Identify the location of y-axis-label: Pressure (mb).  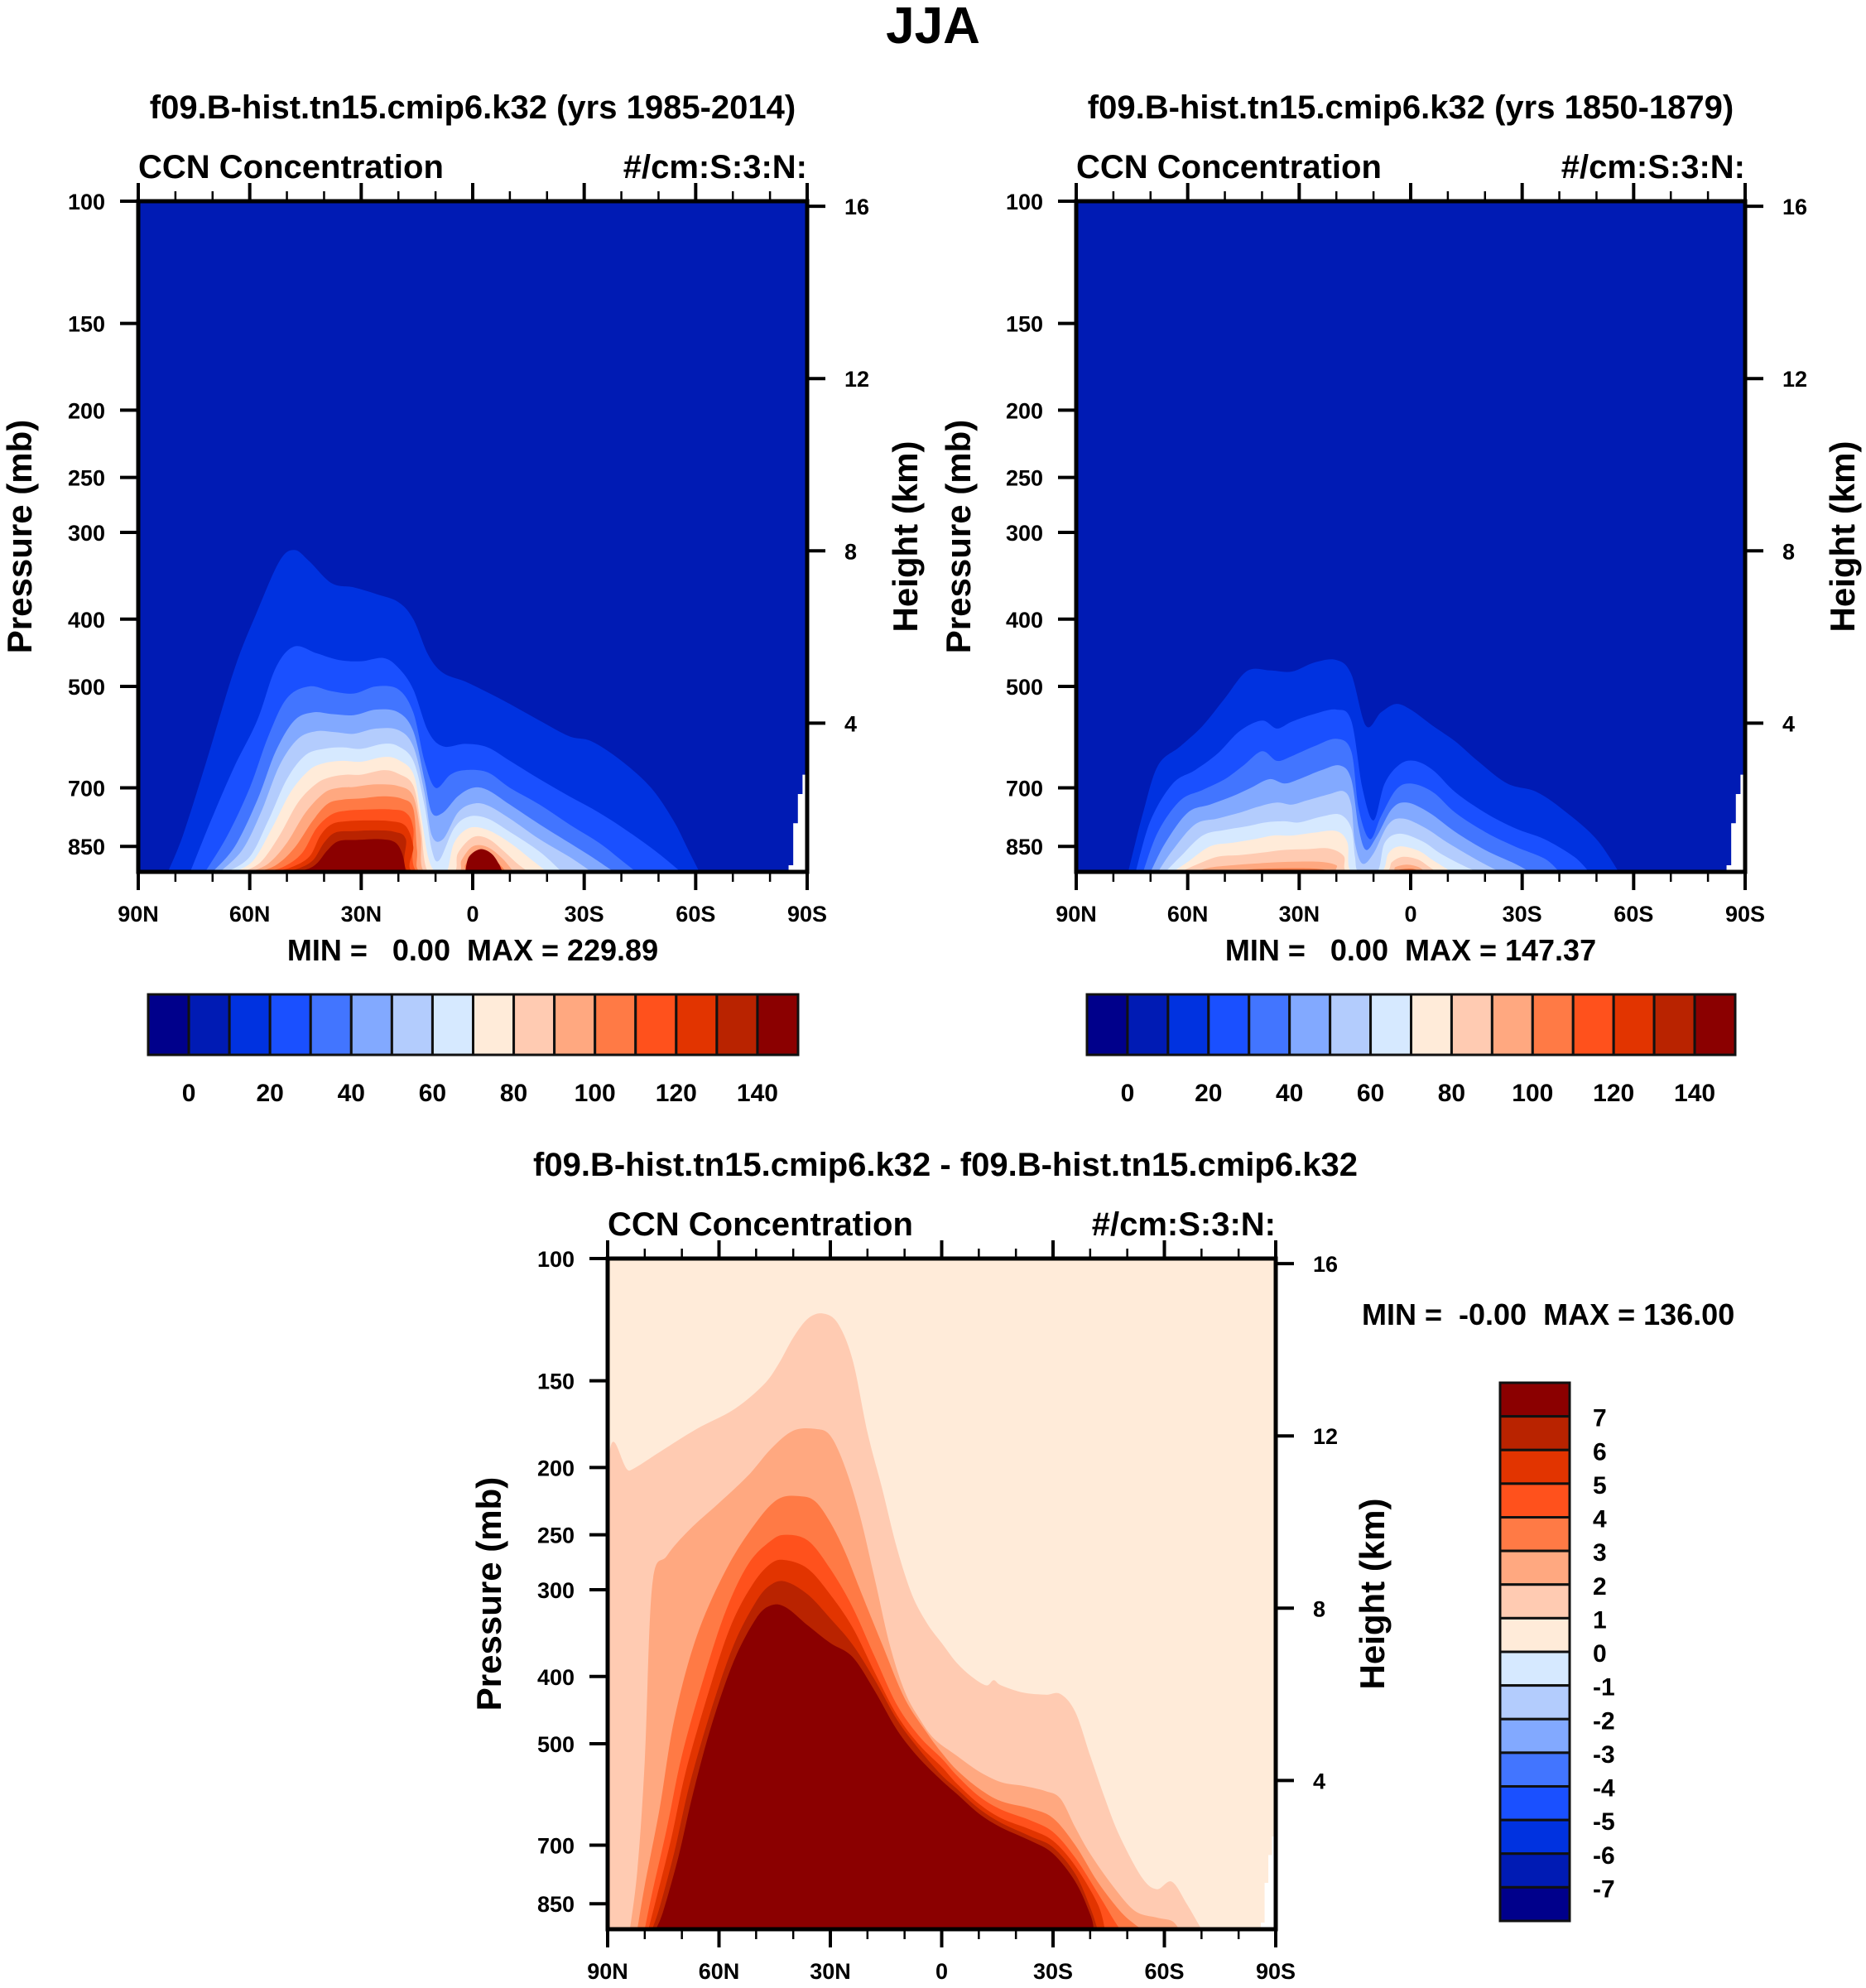
(488, 1594).